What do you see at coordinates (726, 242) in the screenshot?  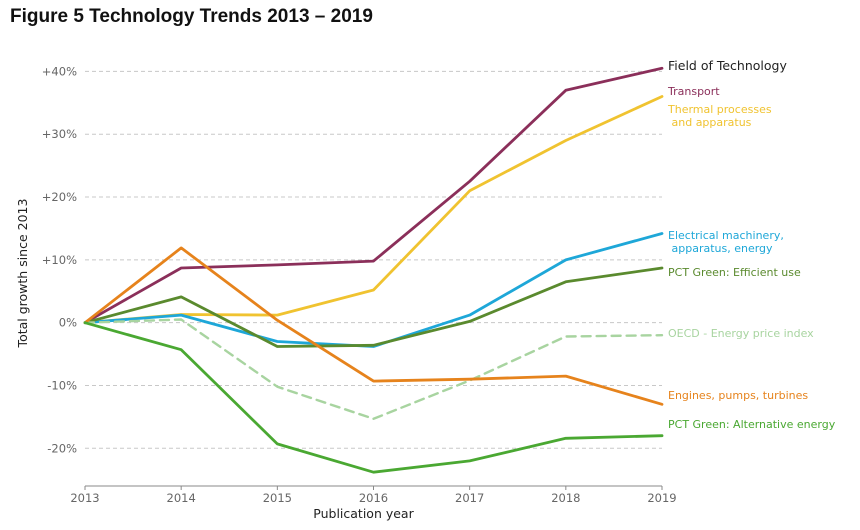 I see `series-label-electrical-machinery-apparatus-energy: Electrical machinery, apparatus, energy` at bounding box center [726, 242].